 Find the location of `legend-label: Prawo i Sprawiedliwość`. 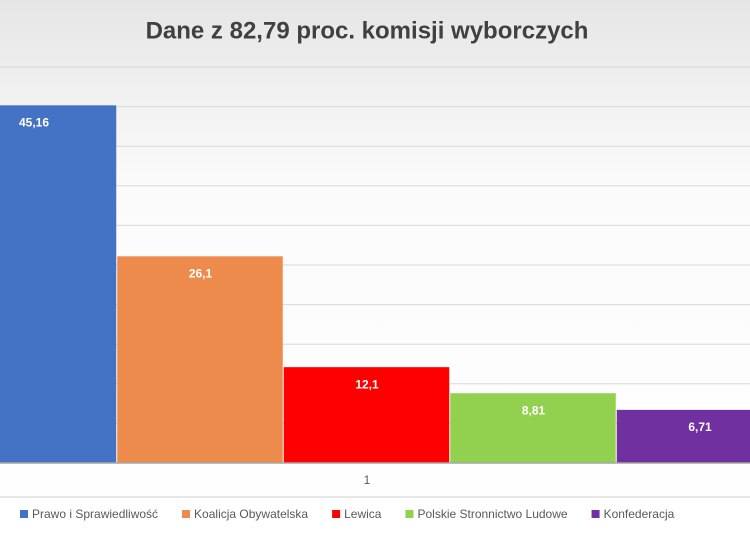

legend-label: Prawo i Sprawiedliwość is located at coordinates (95, 514).